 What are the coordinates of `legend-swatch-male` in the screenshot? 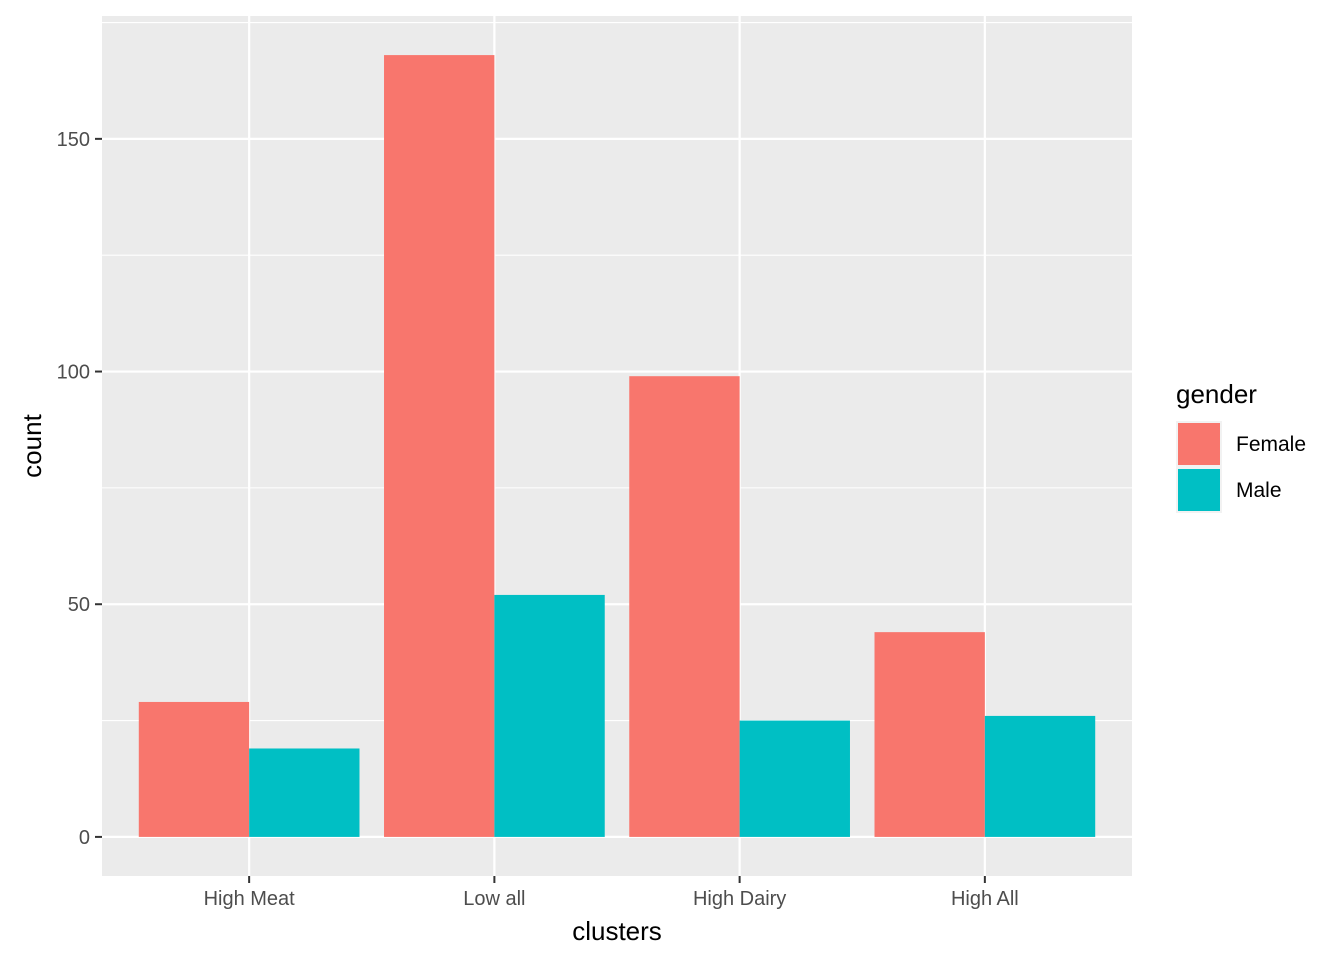 It's located at (1199, 490).